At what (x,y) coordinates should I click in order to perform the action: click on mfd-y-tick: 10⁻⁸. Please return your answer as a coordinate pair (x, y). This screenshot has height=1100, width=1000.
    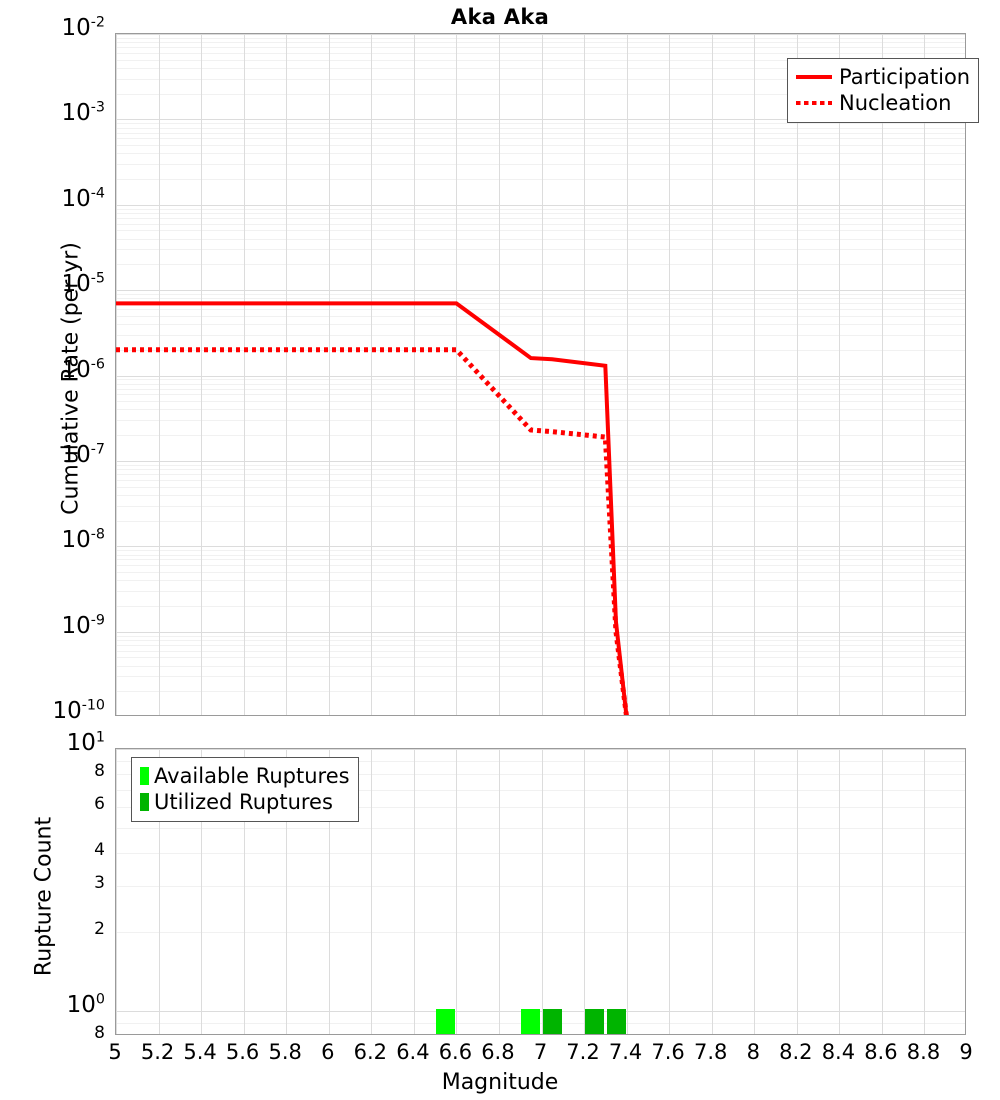
    Looking at the image, I should click on (83, 540).